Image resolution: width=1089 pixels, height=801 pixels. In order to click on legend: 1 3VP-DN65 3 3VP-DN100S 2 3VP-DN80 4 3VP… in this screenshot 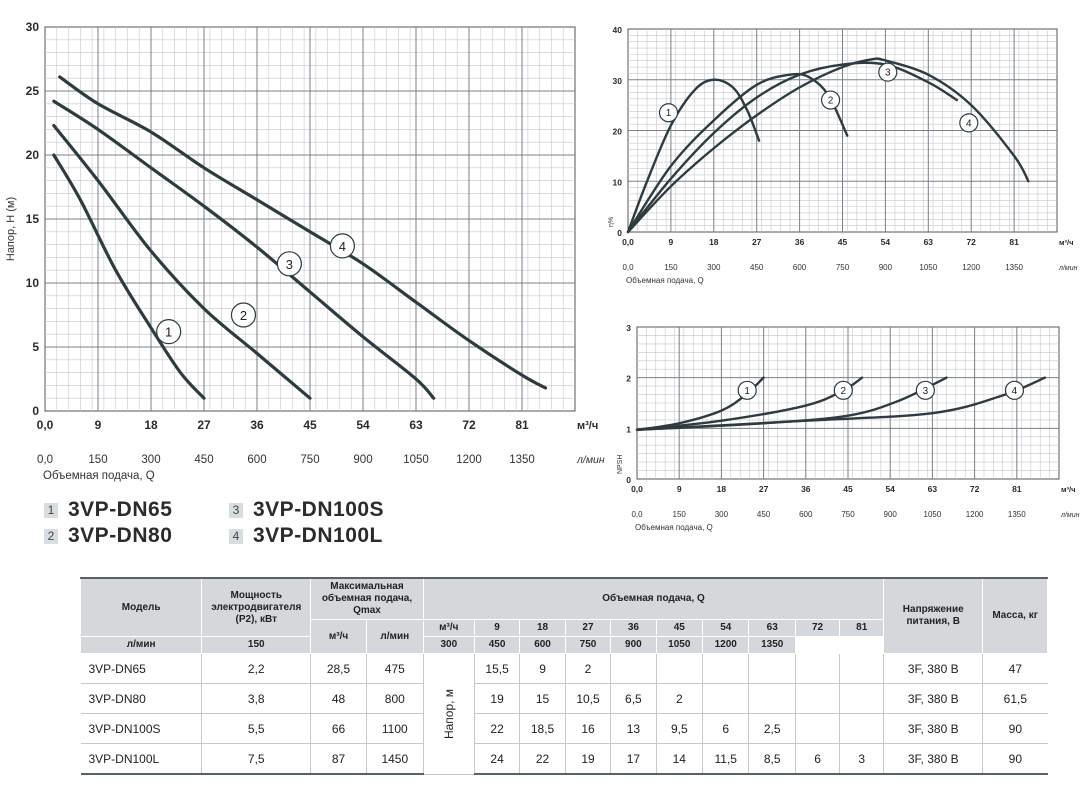, I will do `click(236, 523)`.